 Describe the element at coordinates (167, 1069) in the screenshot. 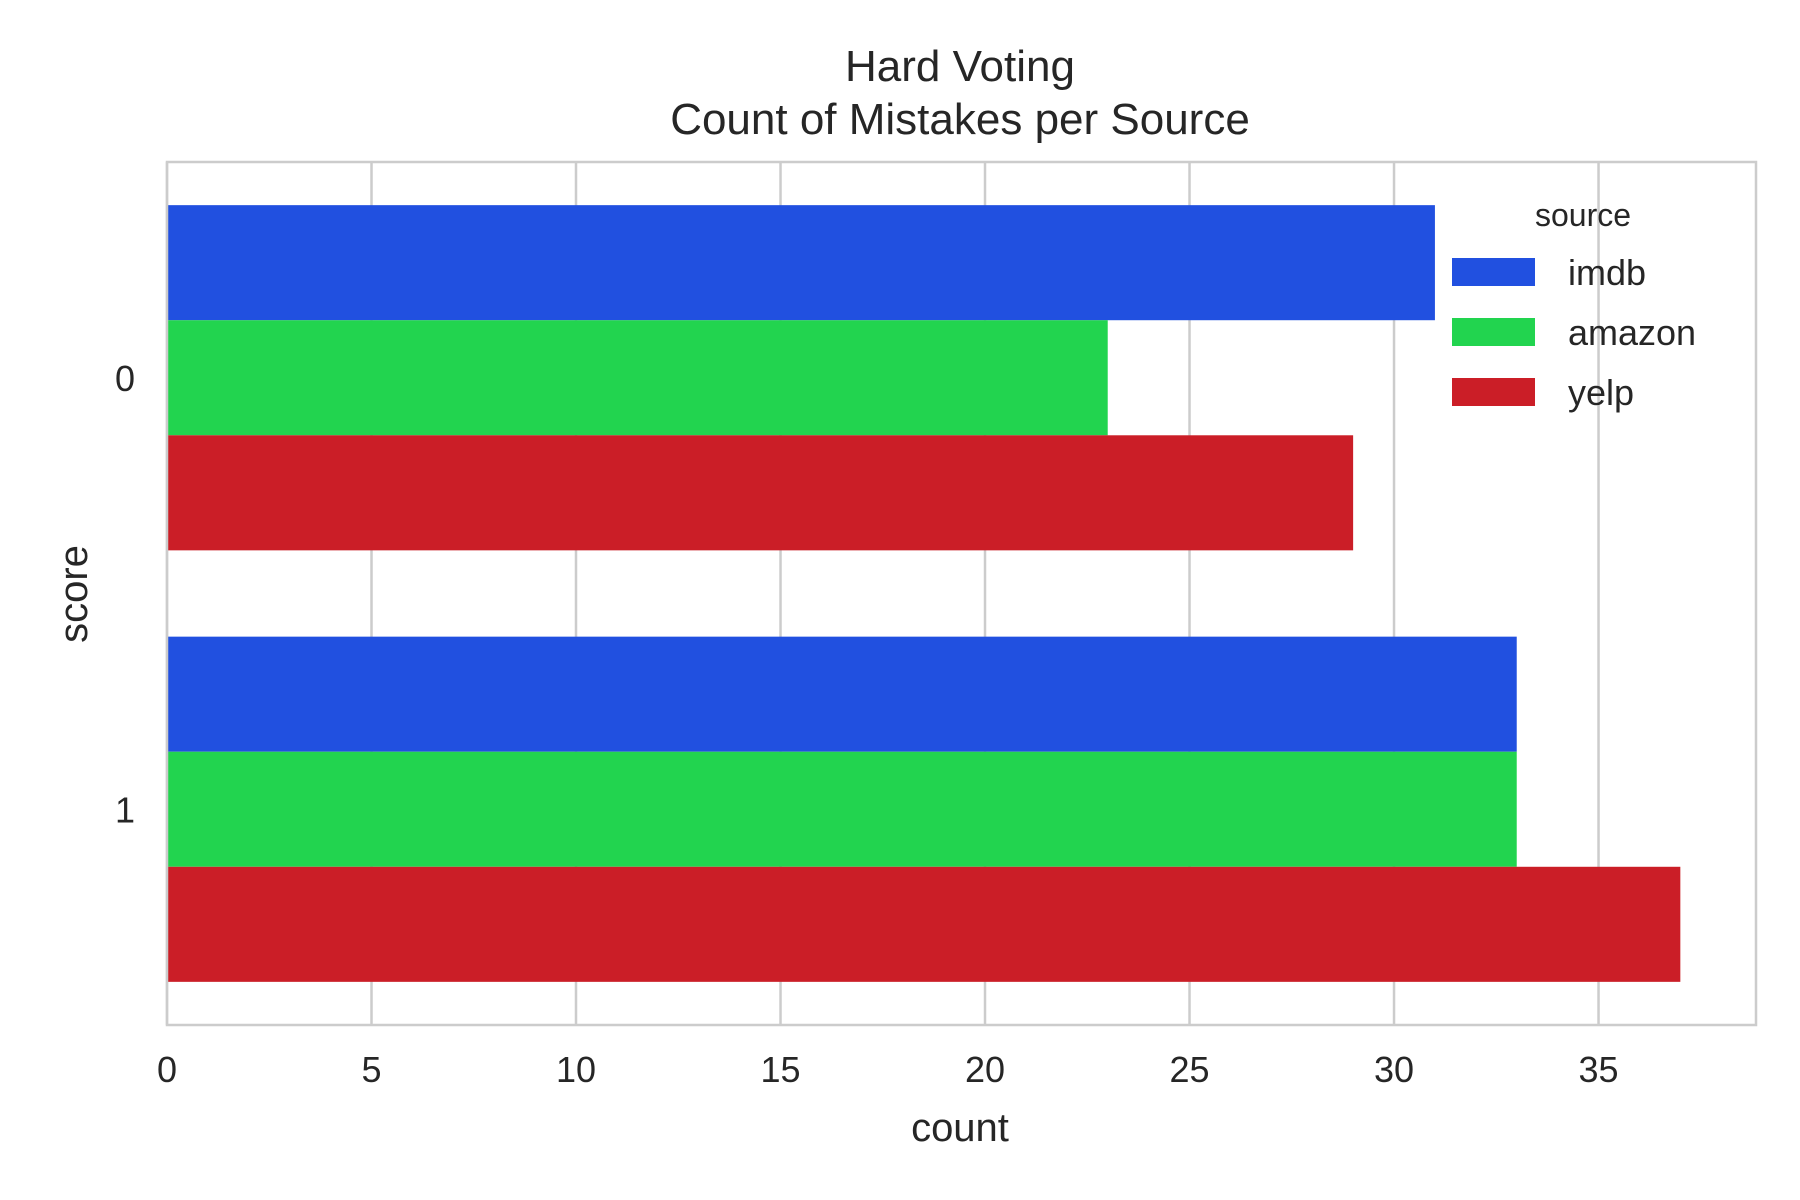

I see `x-tick-label: 0` at that location.